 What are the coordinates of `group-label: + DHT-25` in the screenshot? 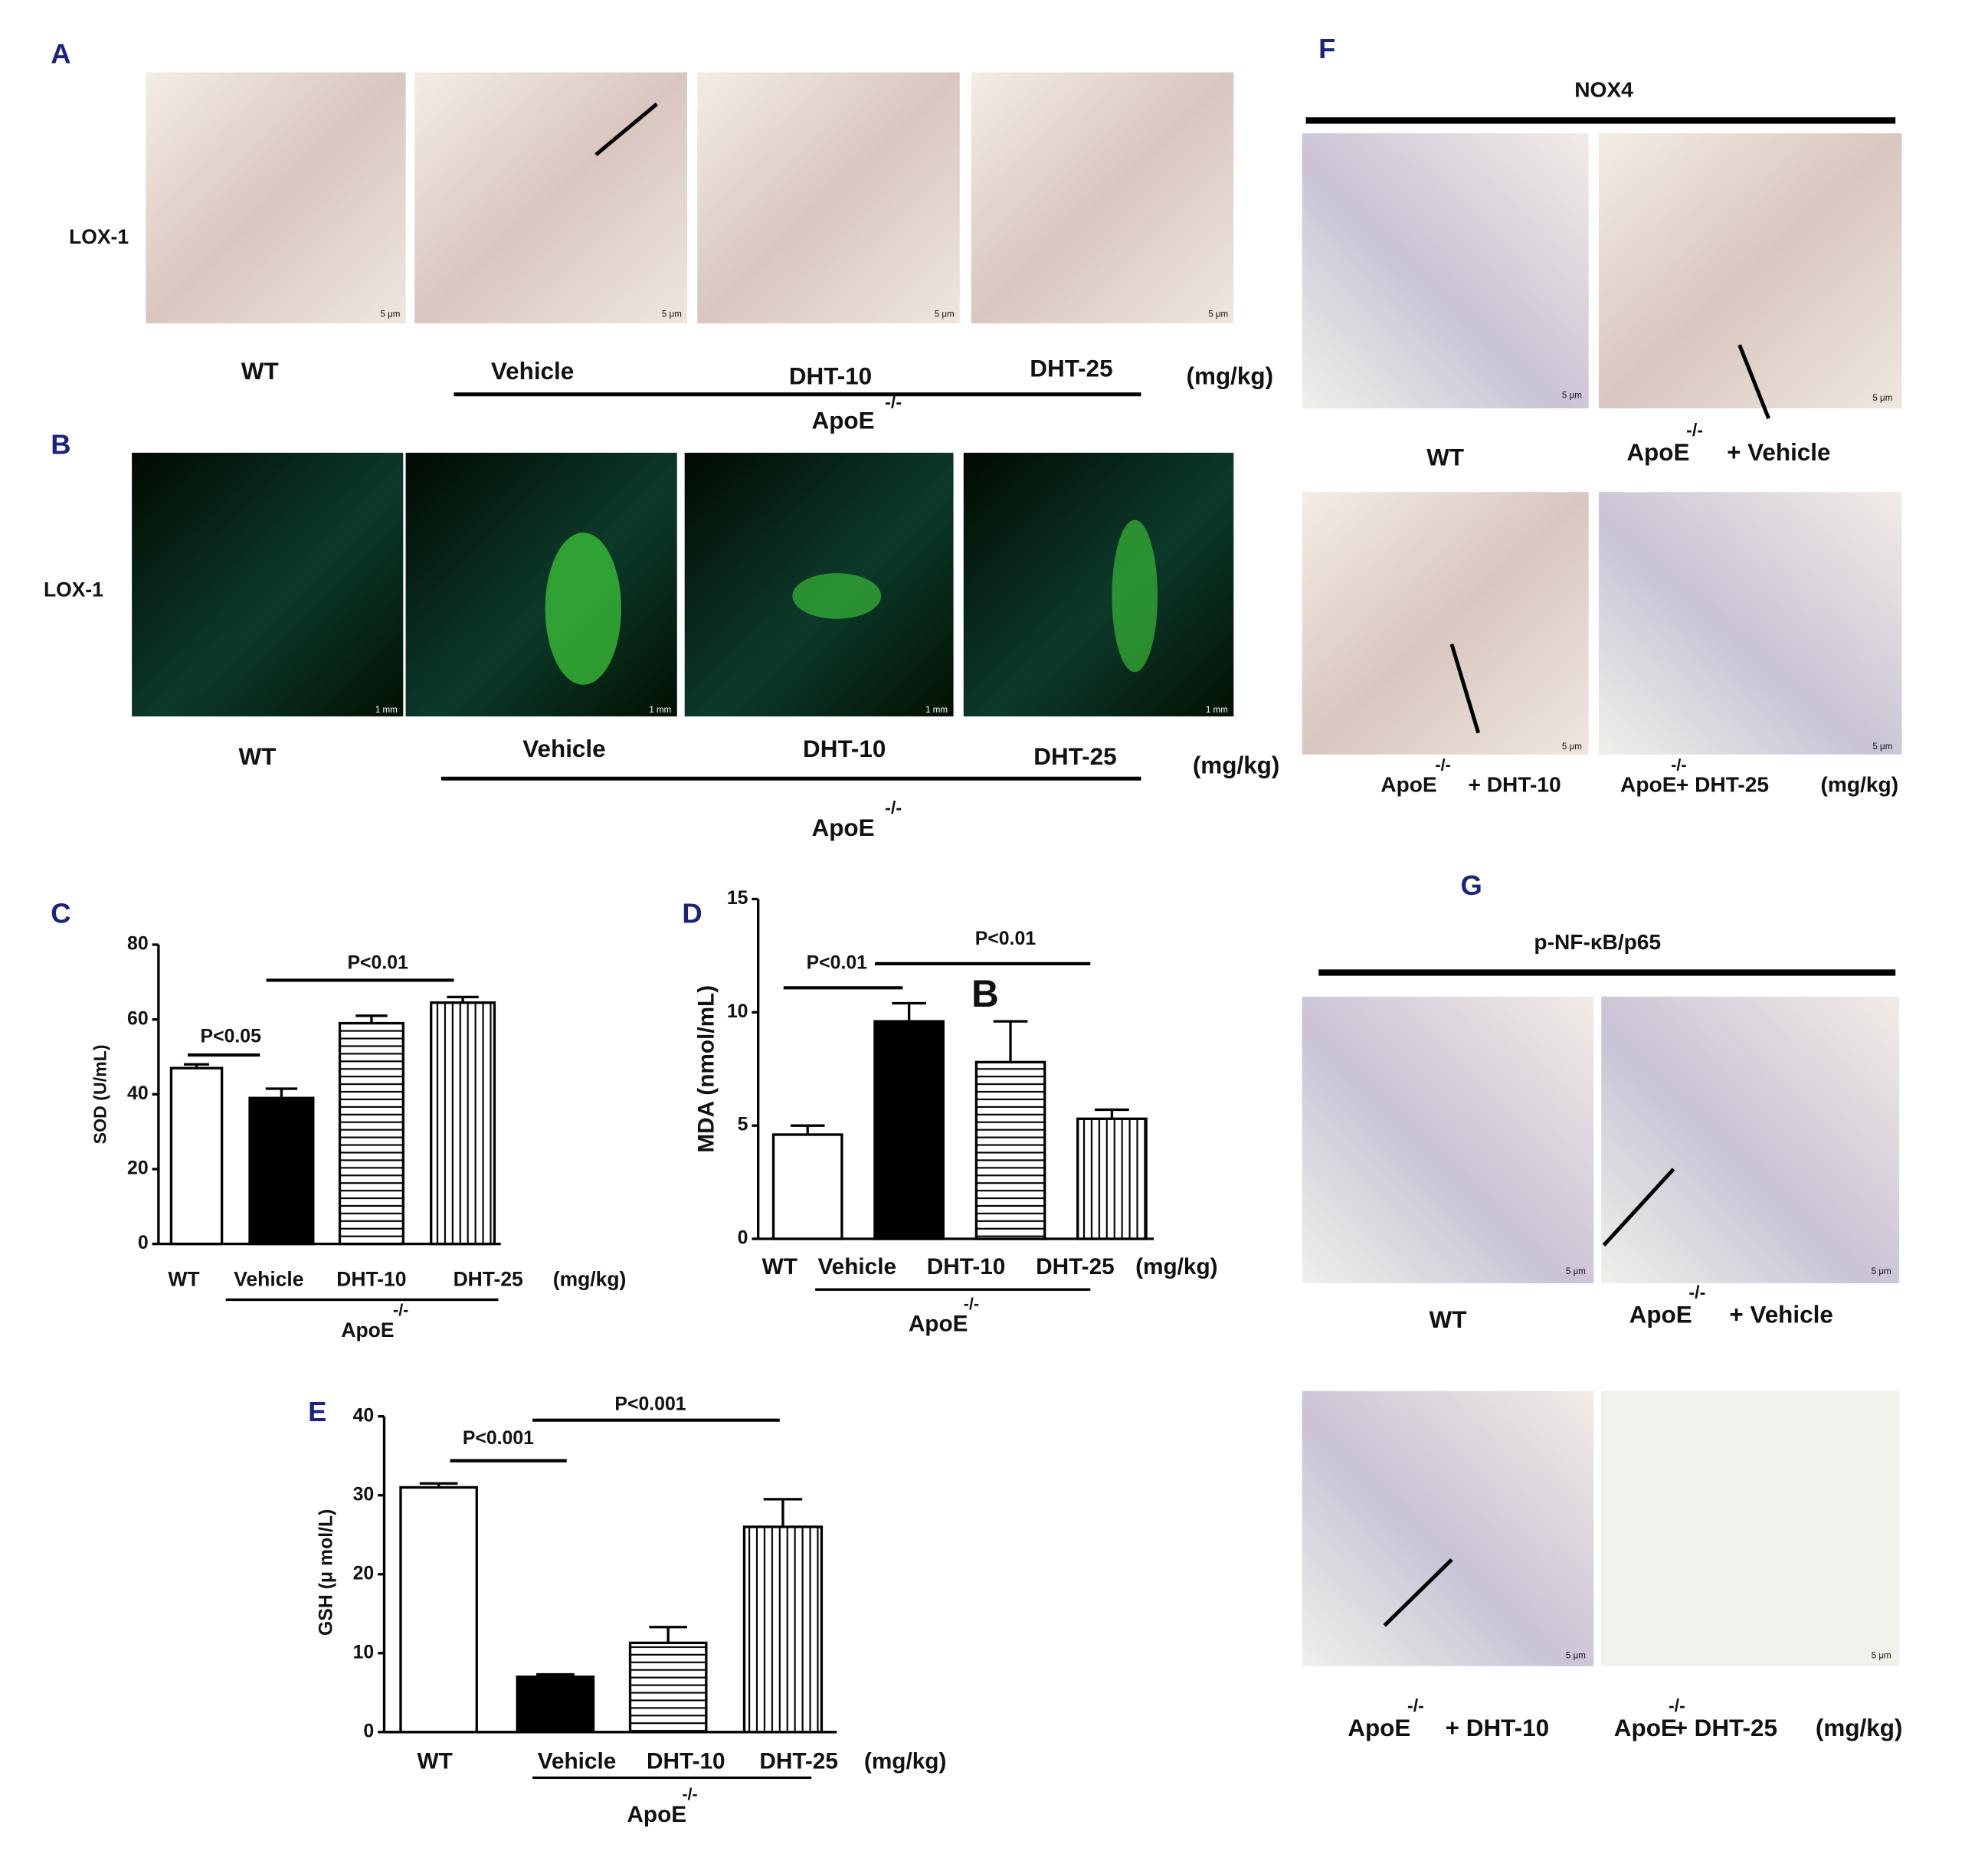 It's located at (1722, 785).